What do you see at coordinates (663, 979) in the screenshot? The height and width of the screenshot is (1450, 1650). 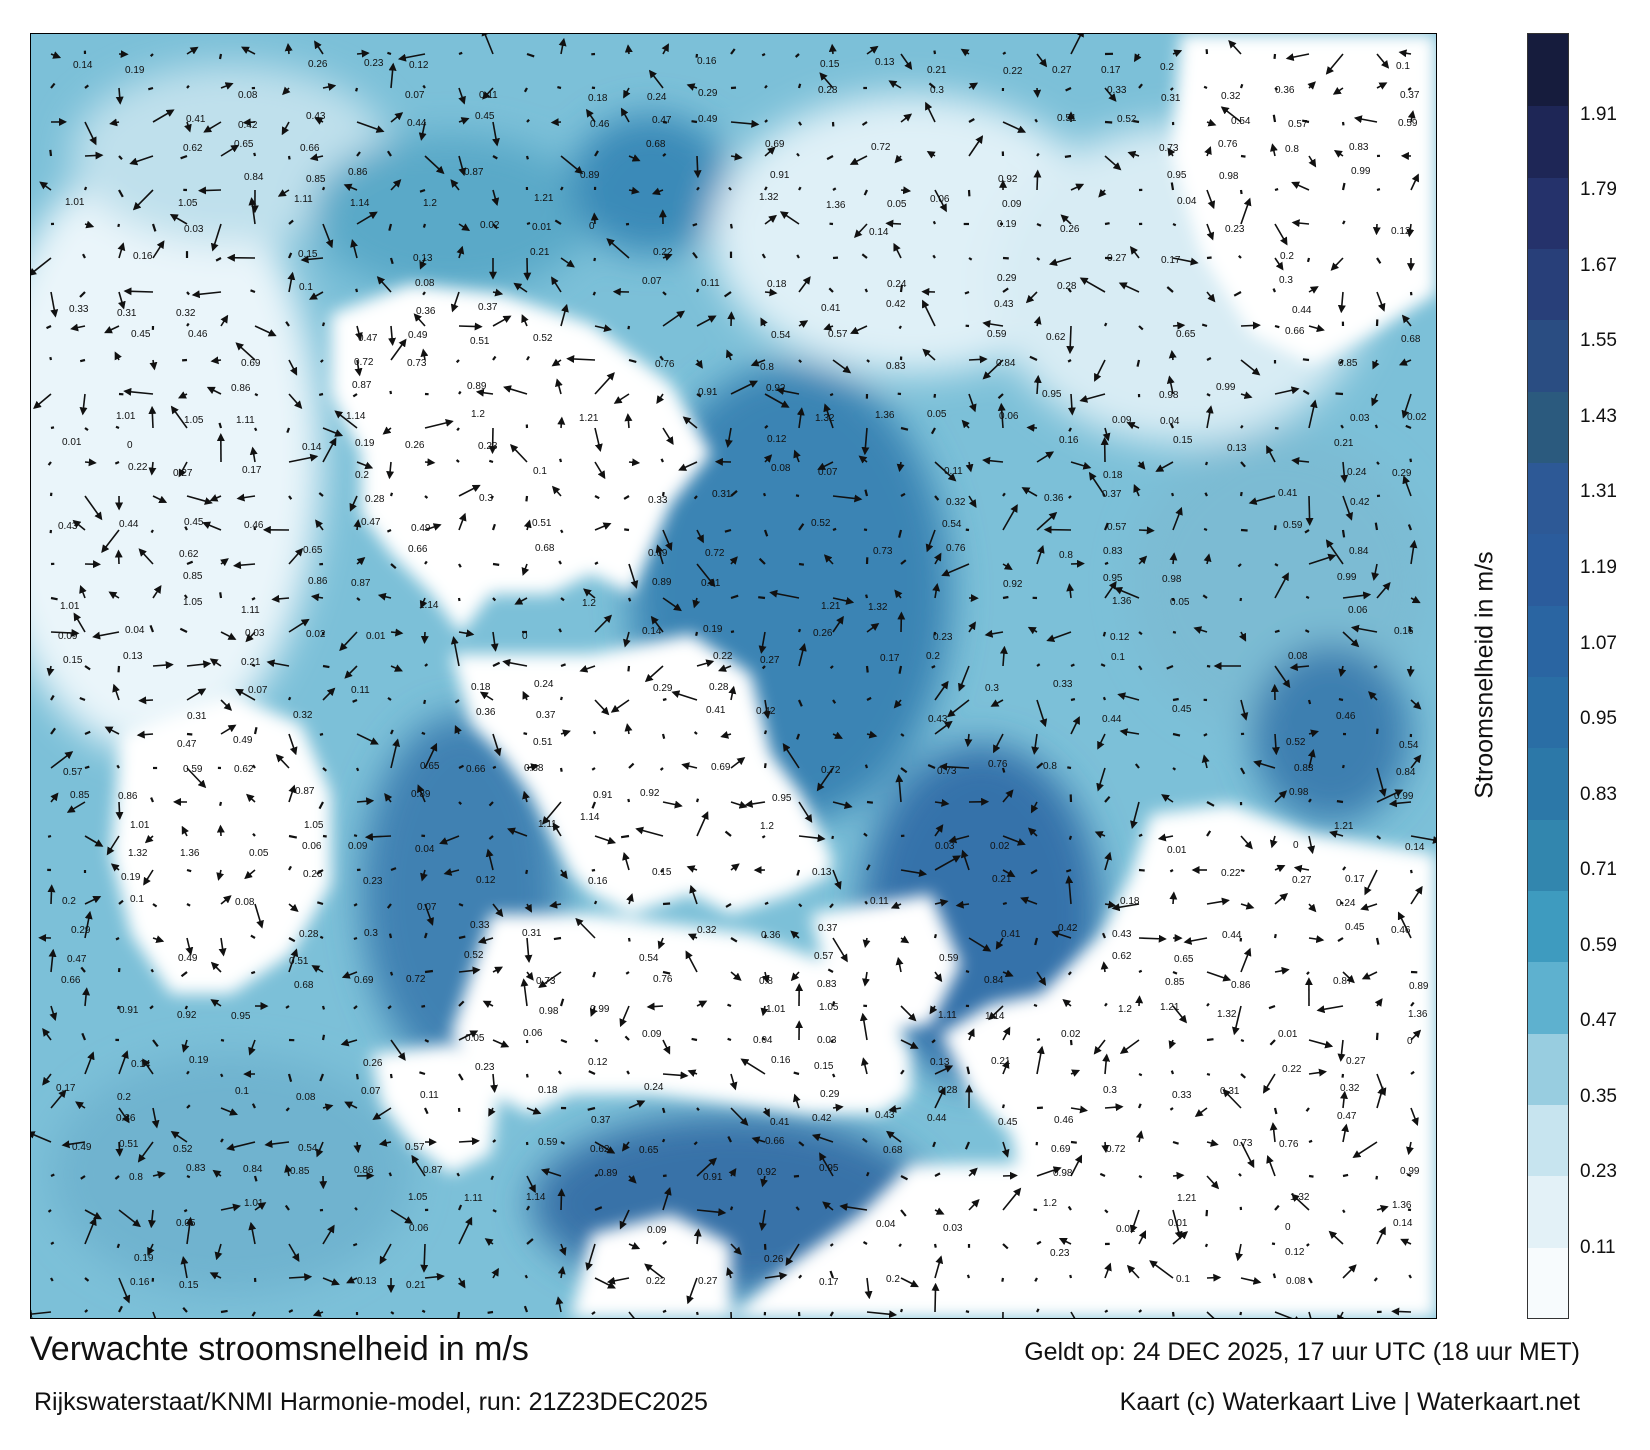 I see `speed-value-label: 0.76` at bounding box center [663, 979].